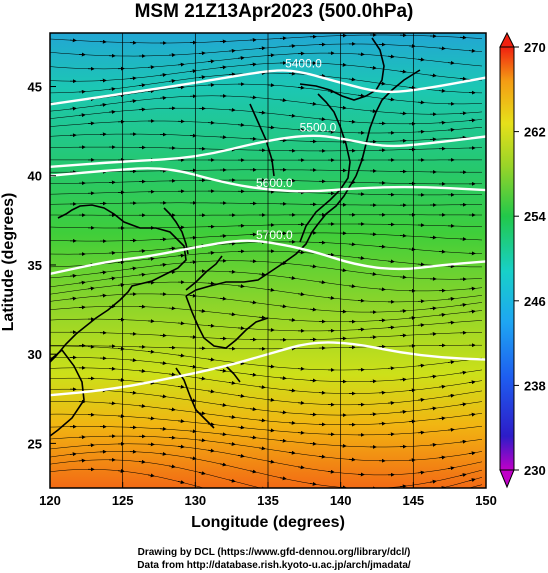 This screenshot has height=573, width=548. I want to click on colorbar-tick-label: 254, so click(535, 216).